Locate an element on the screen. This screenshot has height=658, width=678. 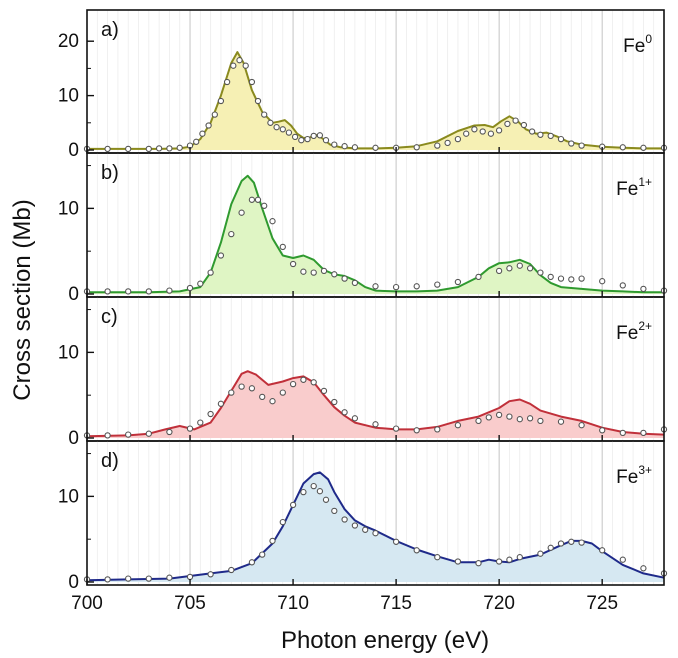
theory-fill is located at coordinates (375, 101).